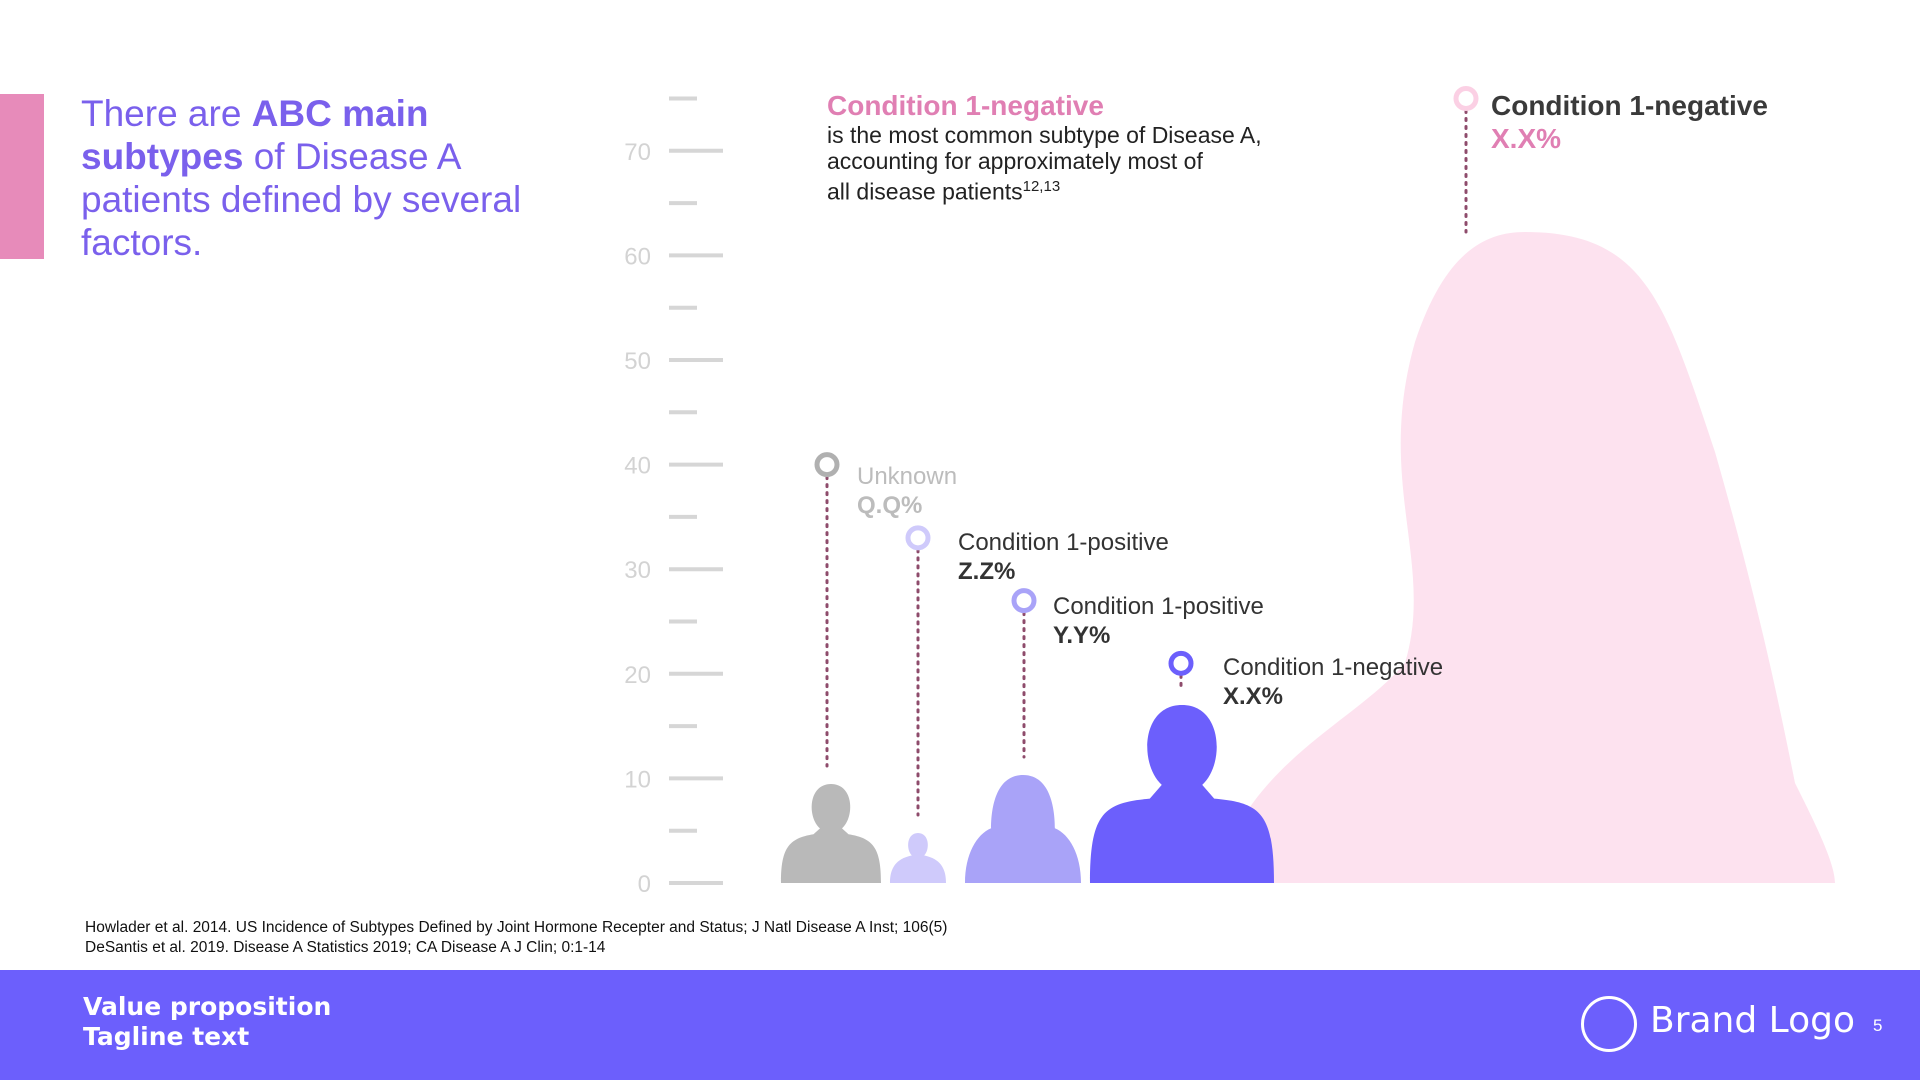  I want to click on bar-0-marker, so click(827, 465).